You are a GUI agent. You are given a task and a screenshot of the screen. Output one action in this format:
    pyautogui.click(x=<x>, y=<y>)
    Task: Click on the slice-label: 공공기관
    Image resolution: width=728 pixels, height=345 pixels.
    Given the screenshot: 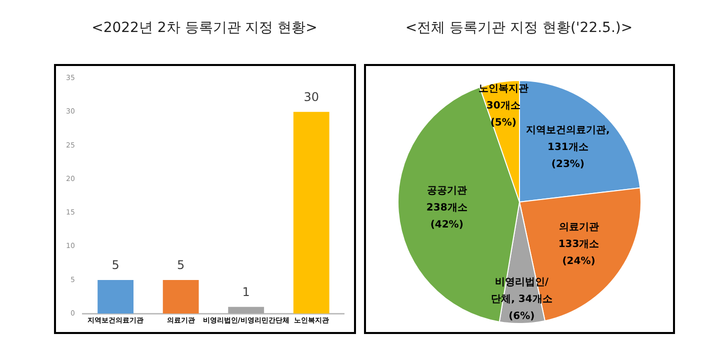 What is the action you would take?
    pyautogui.click(x=446, y=191)
    